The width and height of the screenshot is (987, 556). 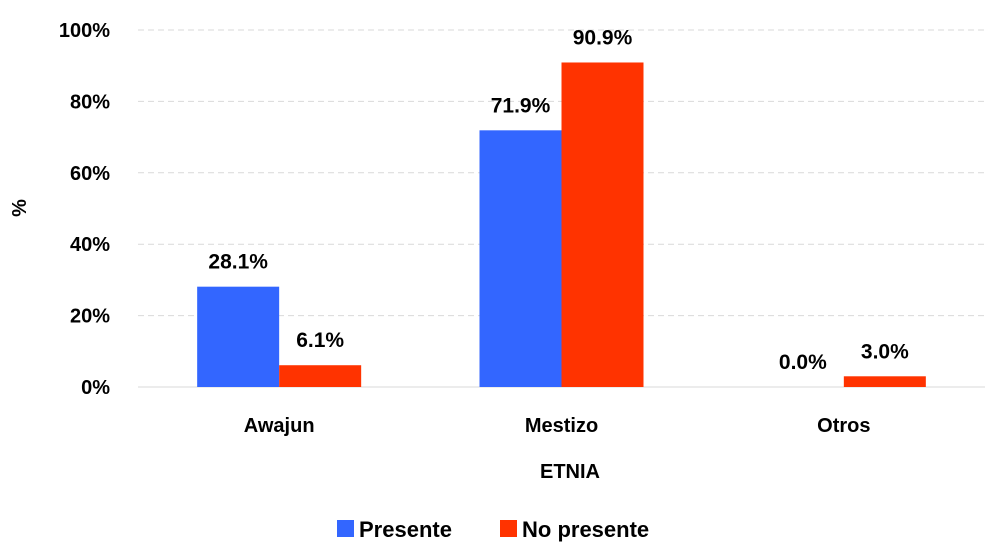 What do you see at coordinates (570, 472) in the screenshot?
I see `x-axis-title: ETNIA` at bounding box center [570, 472].